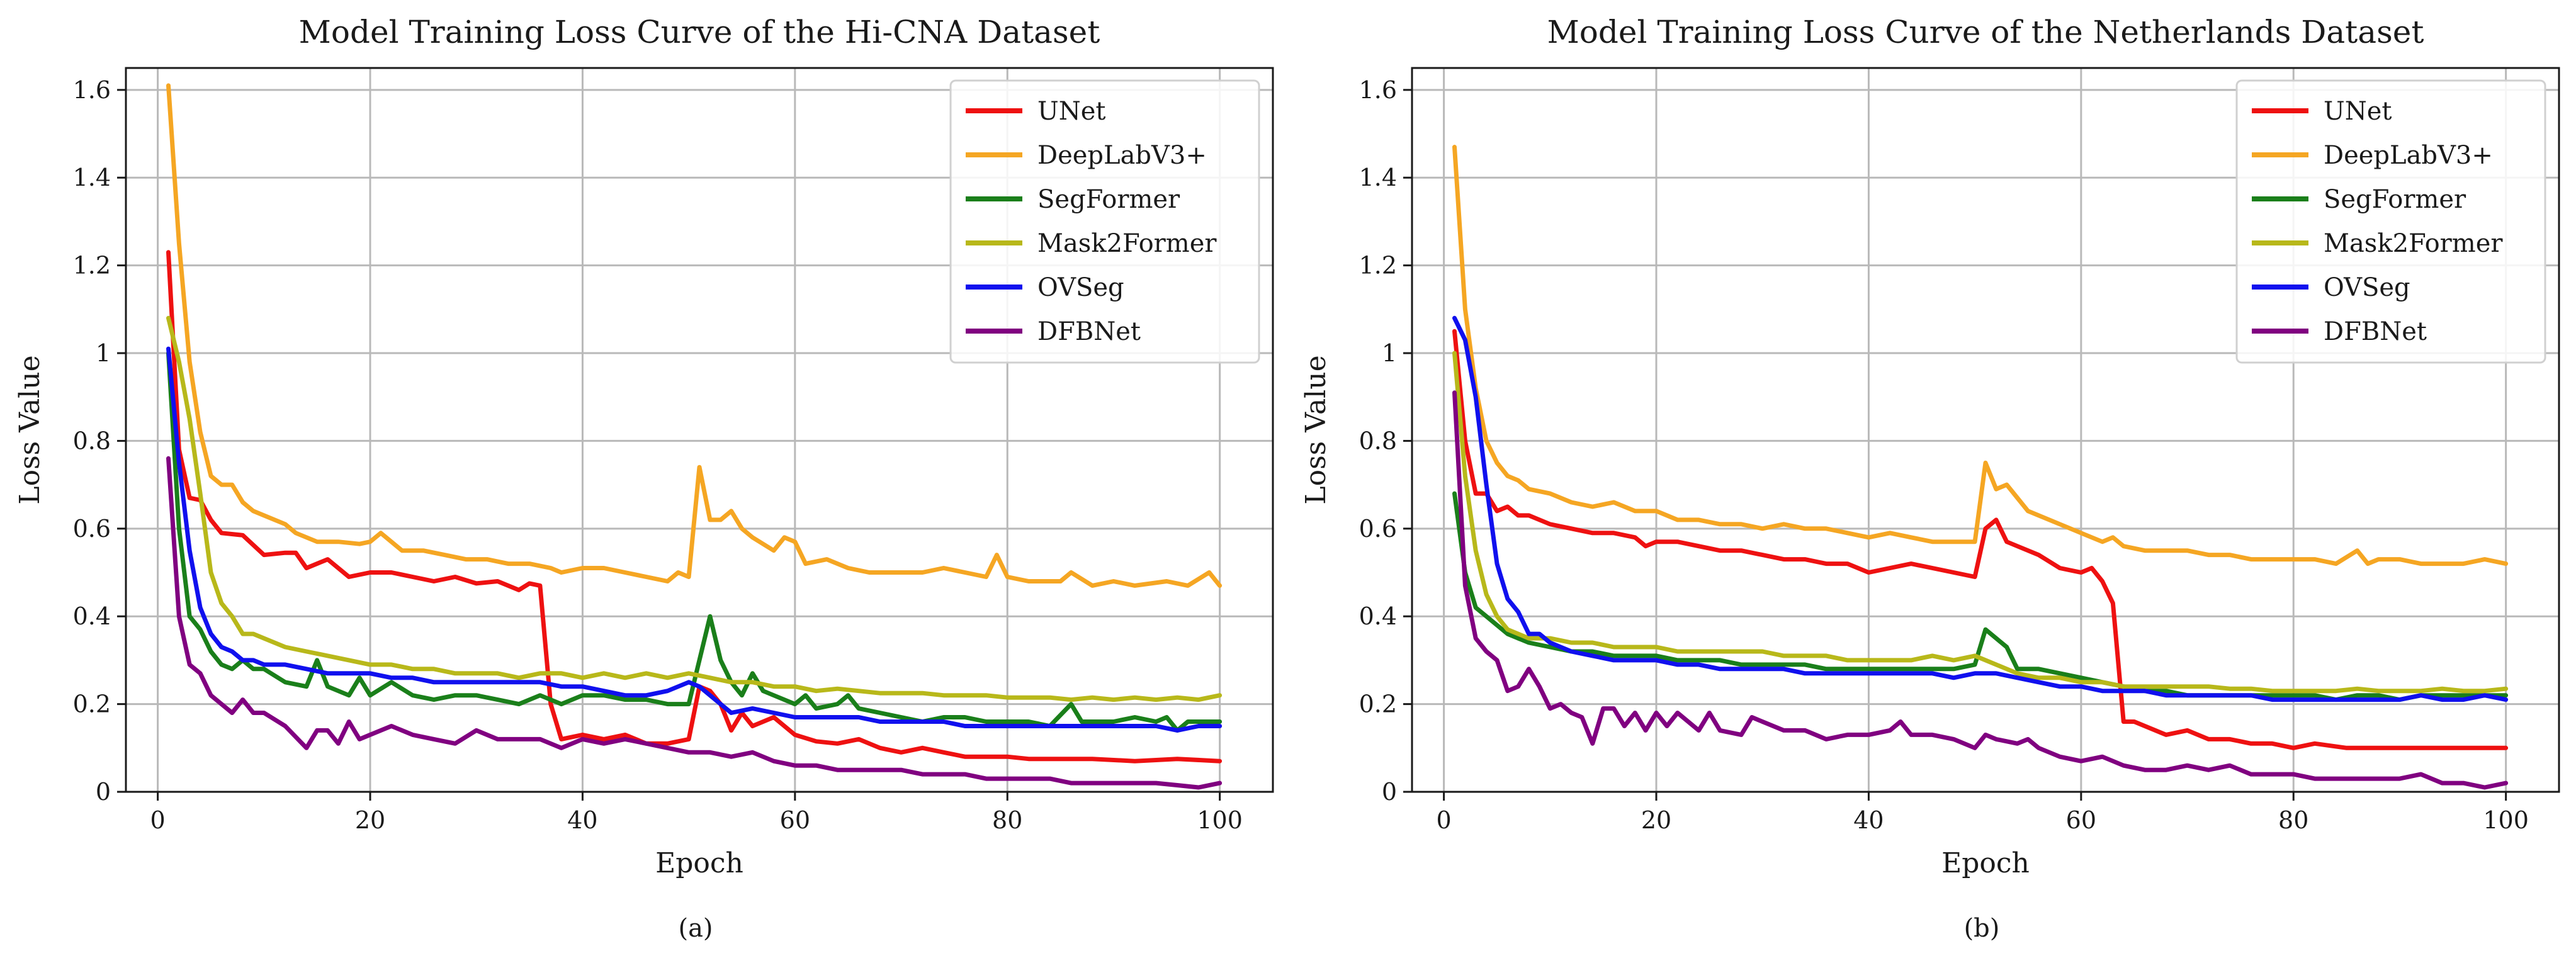 This screenshot has width=2576, height=958. Describe the element at coordinates (1982, 929) in the screenshot. I see `panel-caption: (b)` at that location.